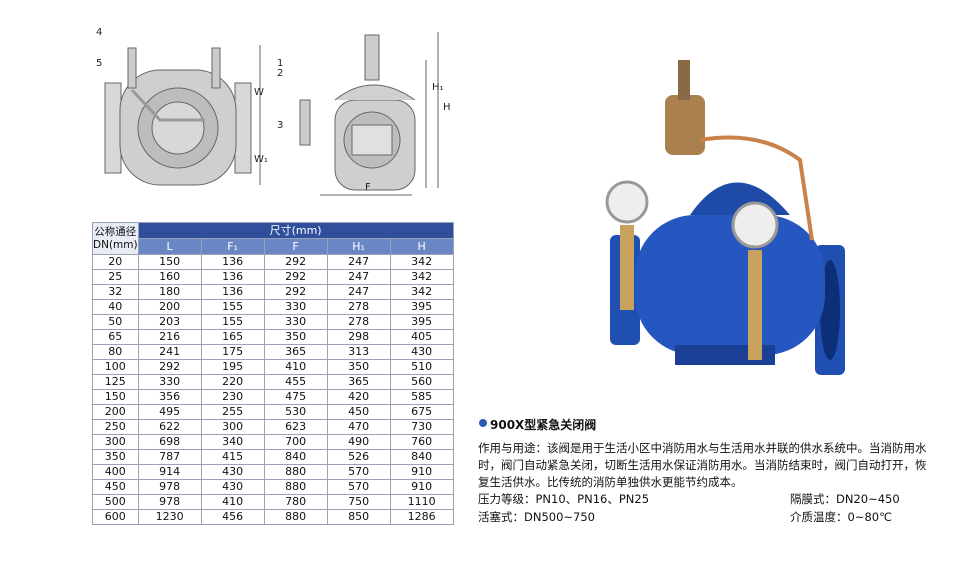  I want to click on table-cell: 25, so click(115, 277).